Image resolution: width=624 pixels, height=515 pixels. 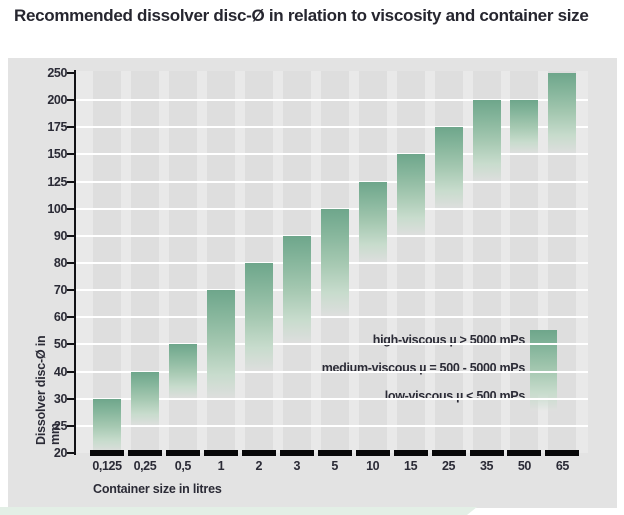 What do you see at coordinates (157, 489) in the screenshot?
I see `x-axis-title: Container size in litres` at bounding box center [157, 489].